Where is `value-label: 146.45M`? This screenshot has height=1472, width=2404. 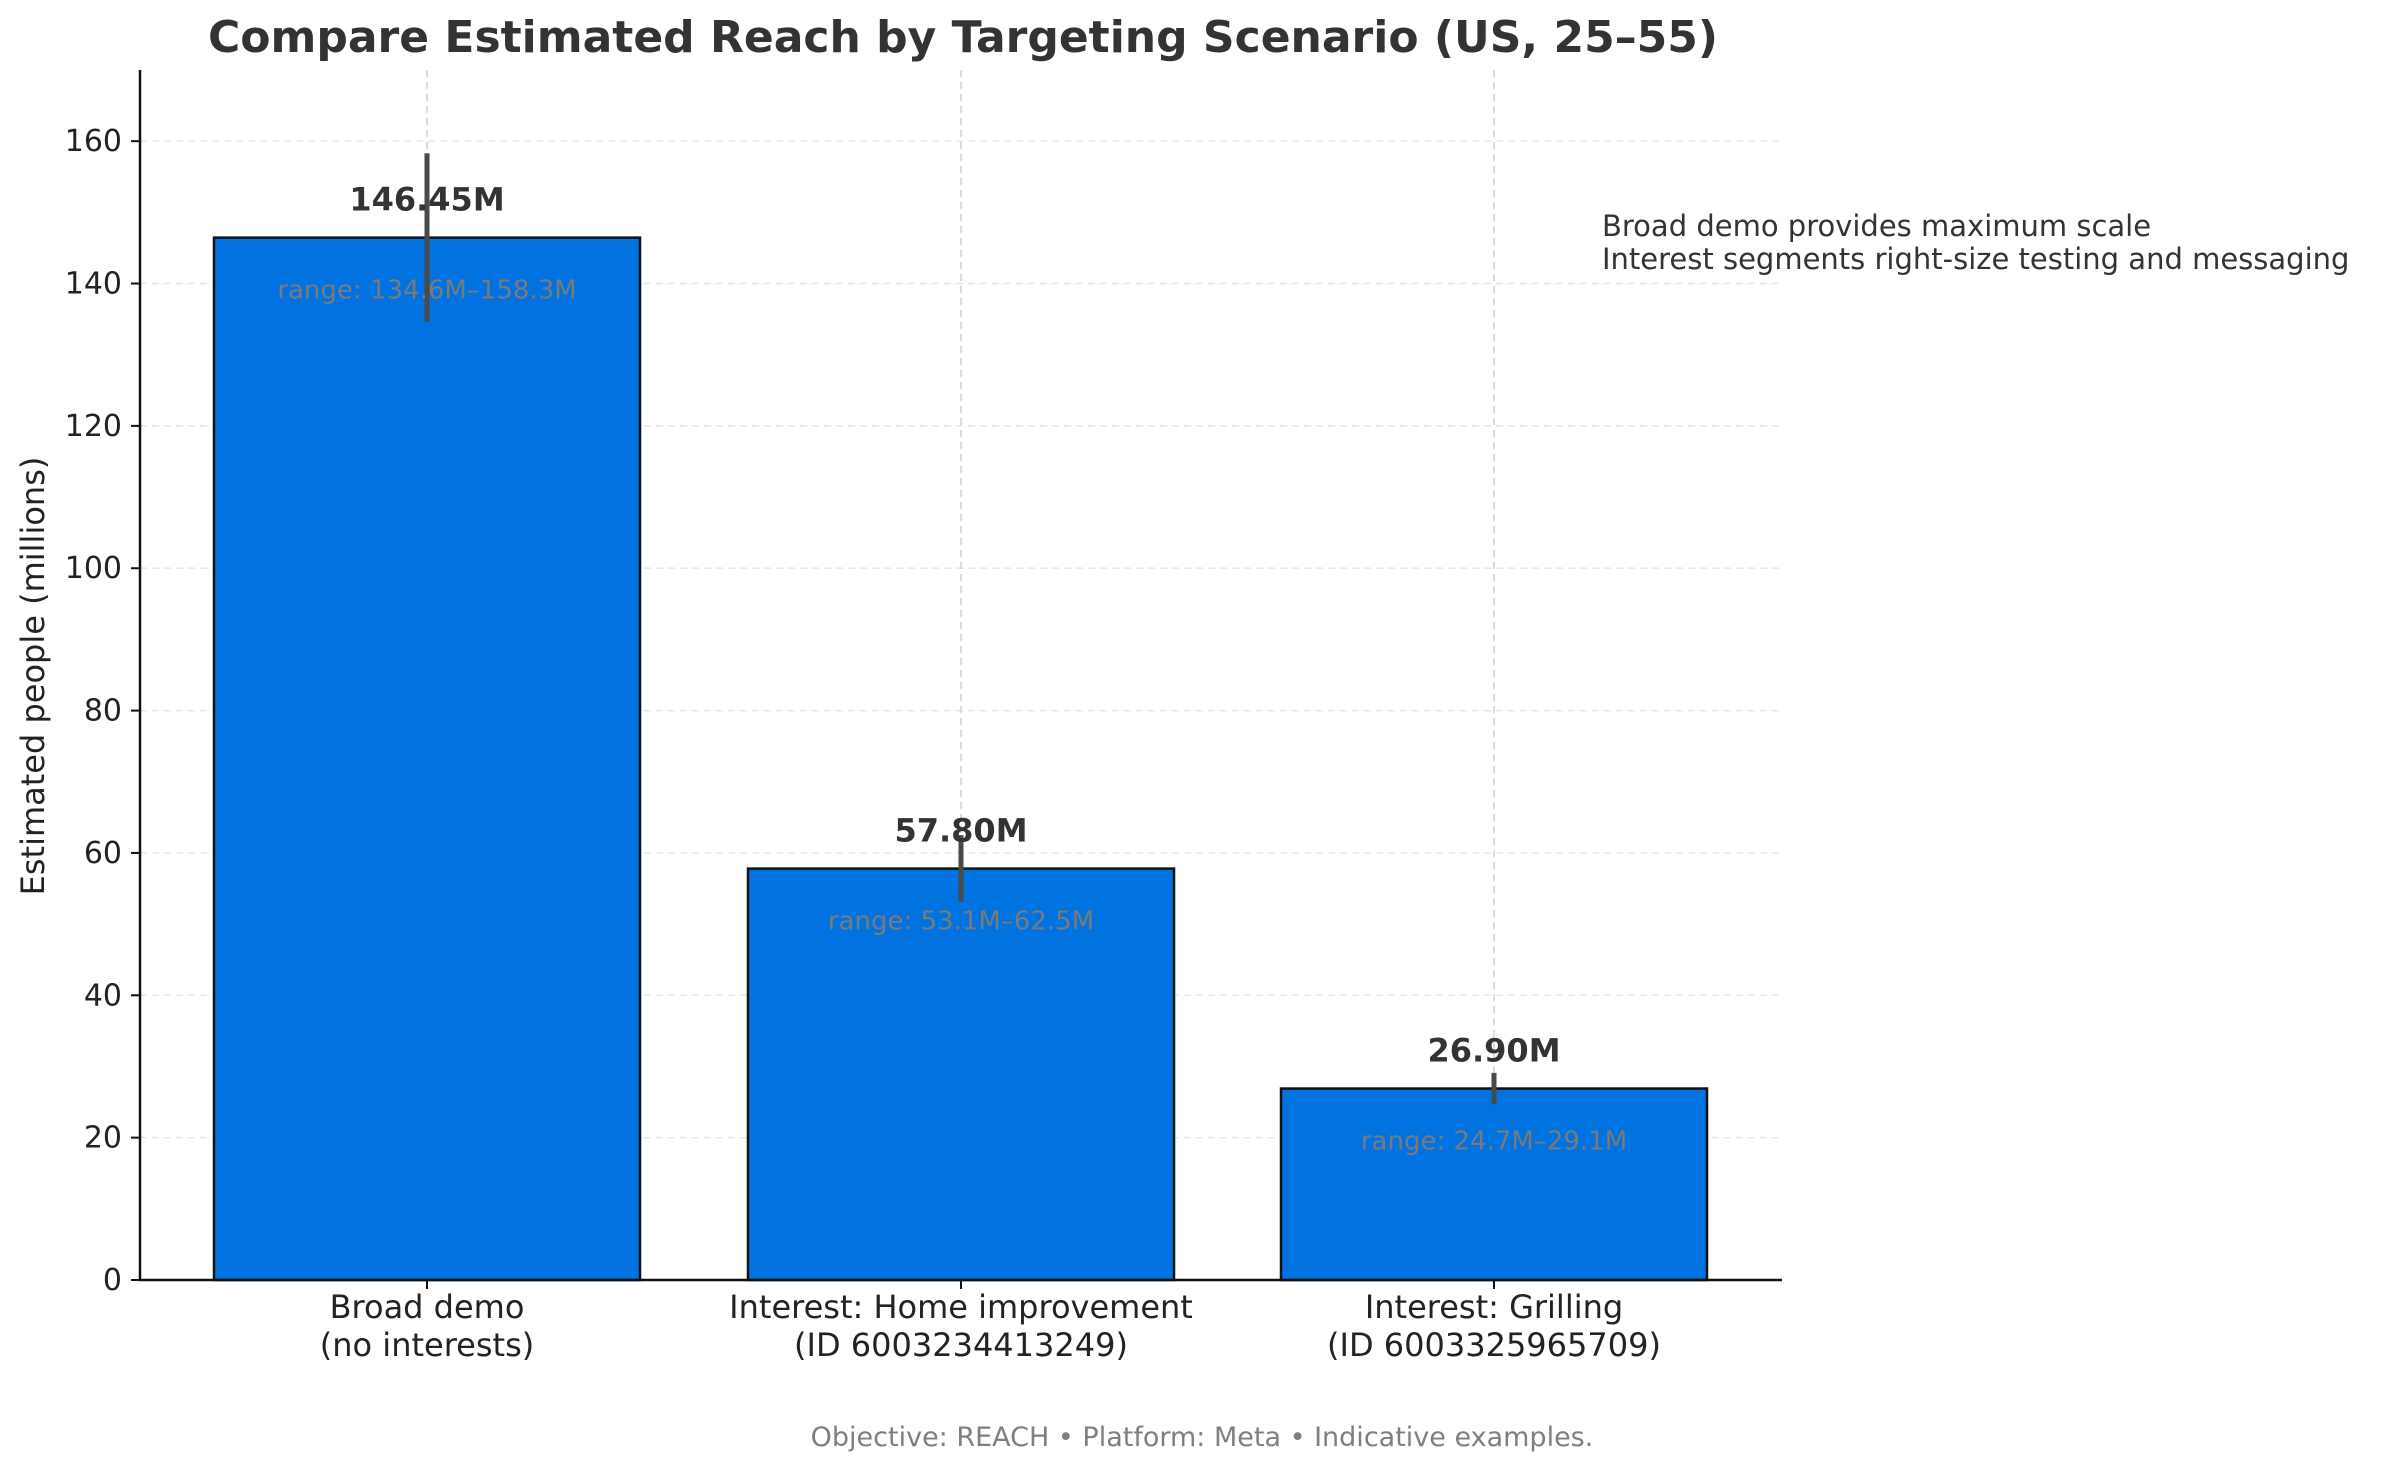
value-label: 146.45M is located at coordinates (426, 200).